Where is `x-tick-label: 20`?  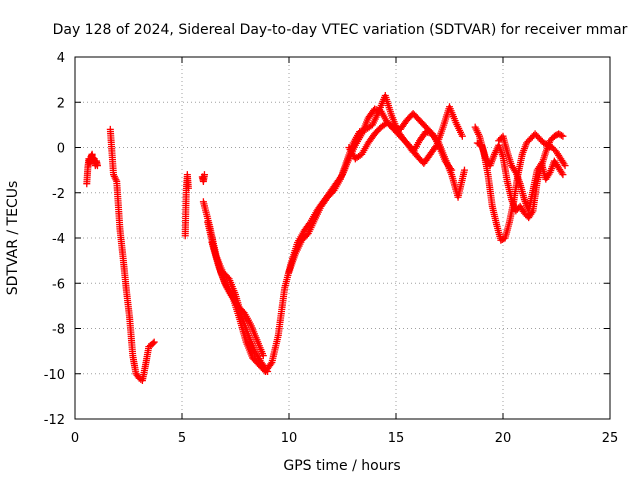
x-tick-label: 20 is located at coordinates (503, 438).